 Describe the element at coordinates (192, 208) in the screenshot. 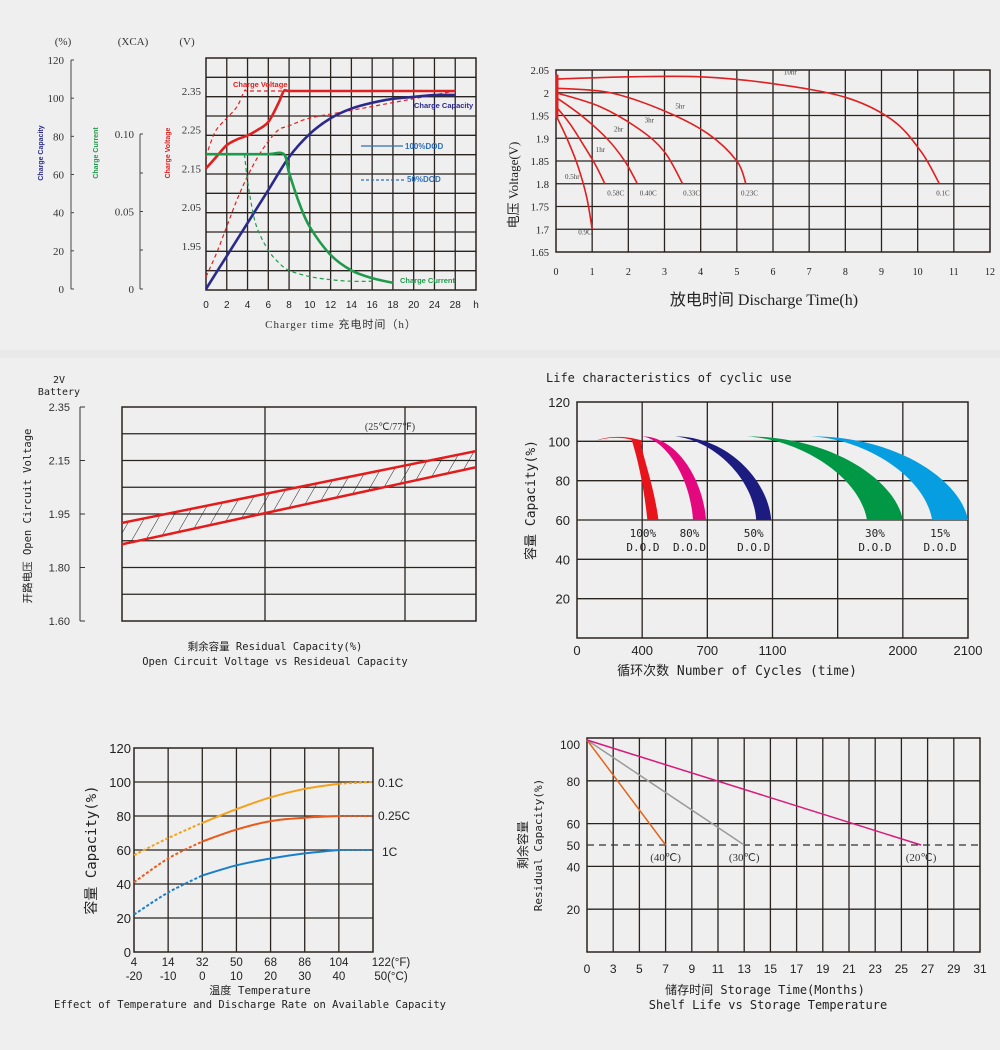

I see `voltage-tick-label: 2.05` at that location.